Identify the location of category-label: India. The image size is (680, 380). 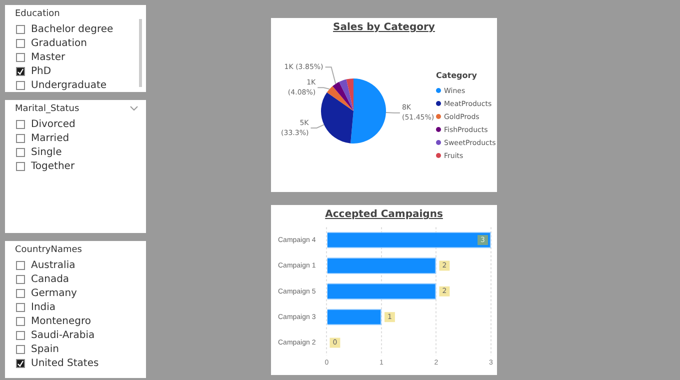
(43, 307).